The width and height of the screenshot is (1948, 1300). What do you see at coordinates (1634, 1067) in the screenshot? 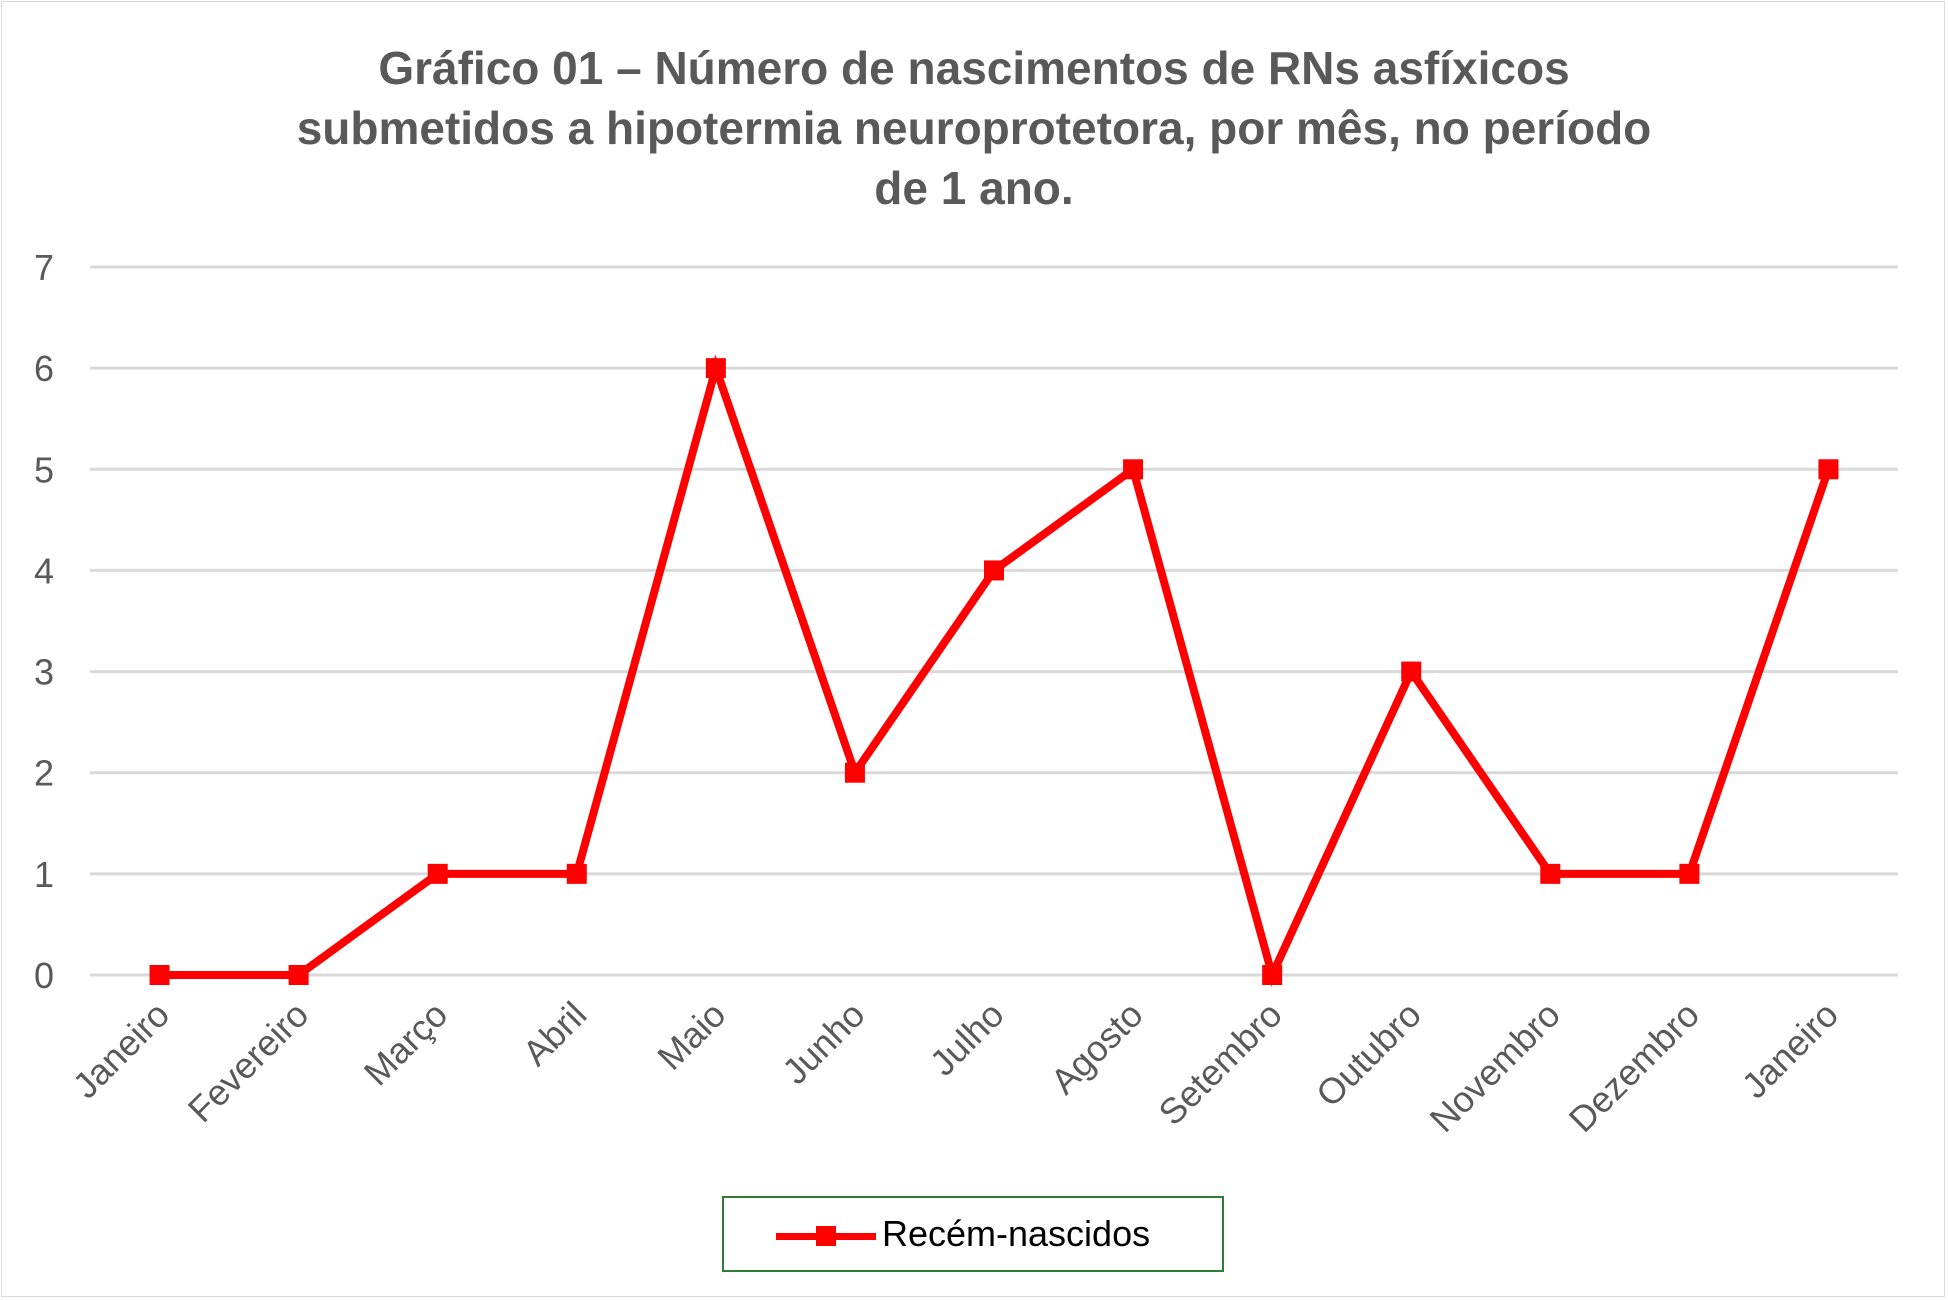
I see `x-tick-label: Dezembro` at bounding box center [1634, 1067].